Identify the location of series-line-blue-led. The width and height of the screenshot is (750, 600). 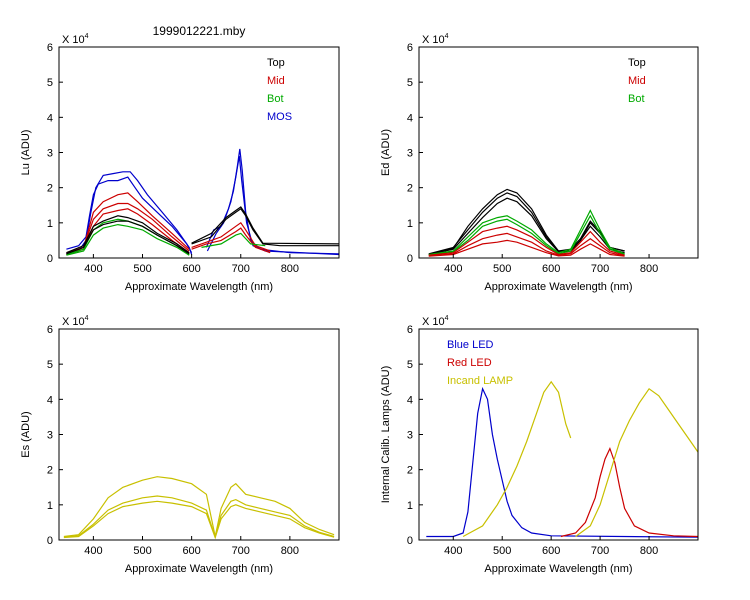
(562, 462).